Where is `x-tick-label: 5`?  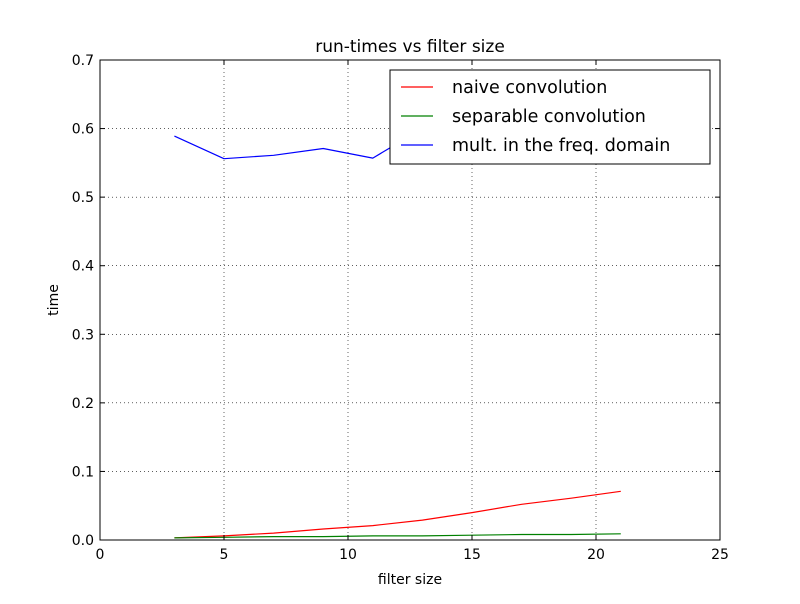
x-tick-label: 5 is located at coordinates (224, 555).